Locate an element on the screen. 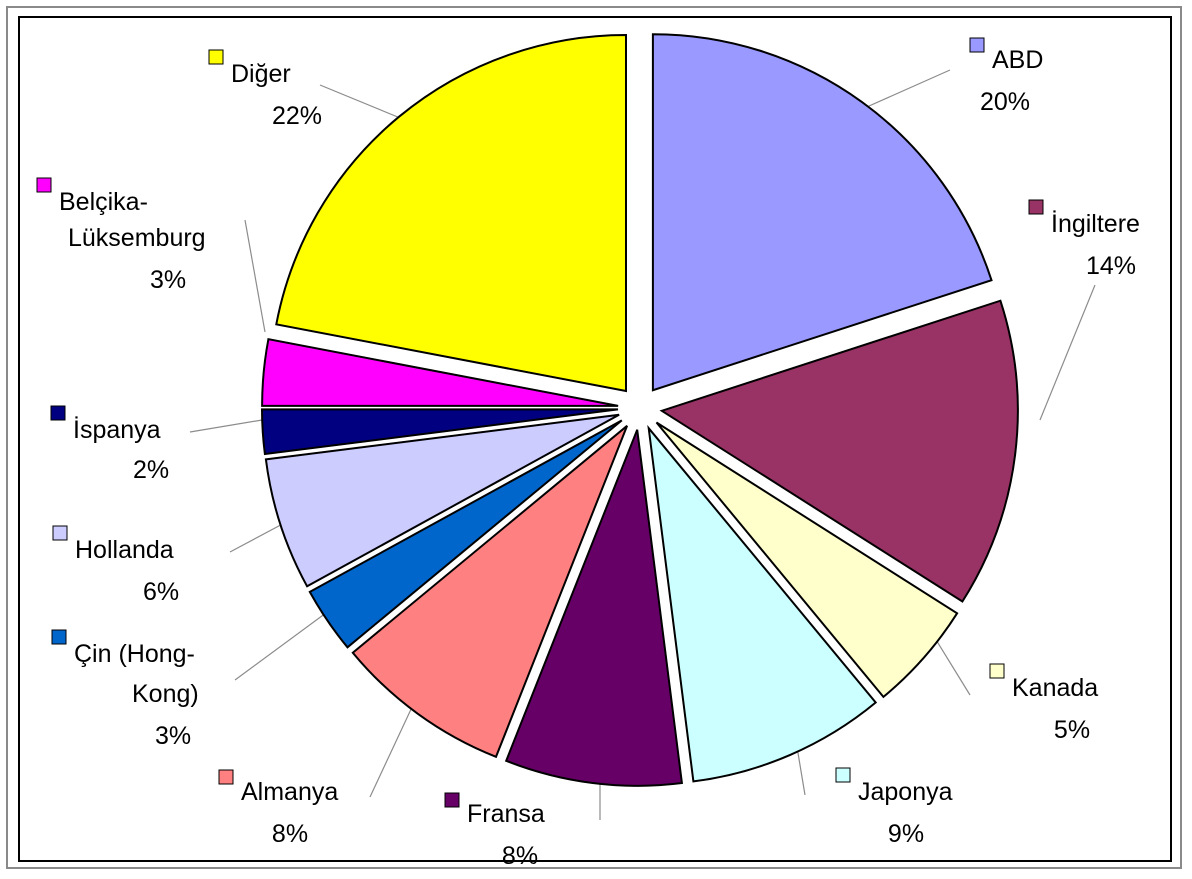  leader-line-belçika-lüksemburg is located at coordinates (255, 276).